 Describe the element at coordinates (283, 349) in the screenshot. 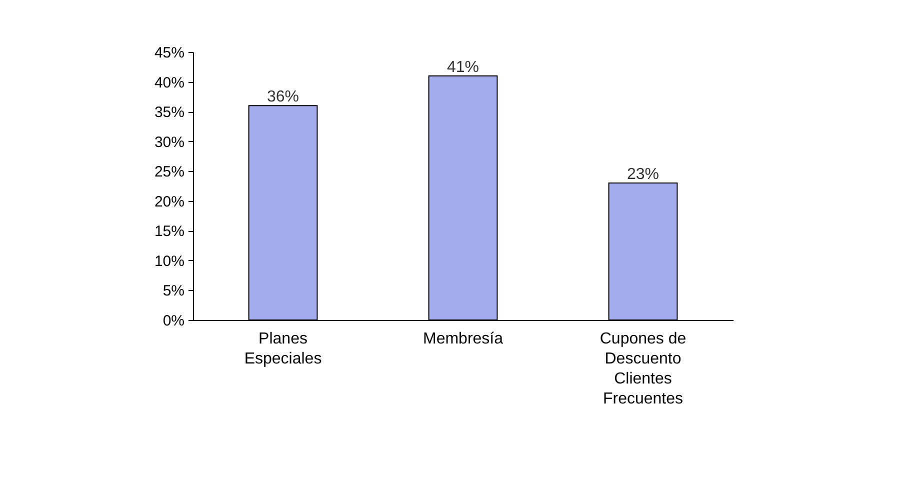

I see `x-tick-label: Planes Especiales` at that location.